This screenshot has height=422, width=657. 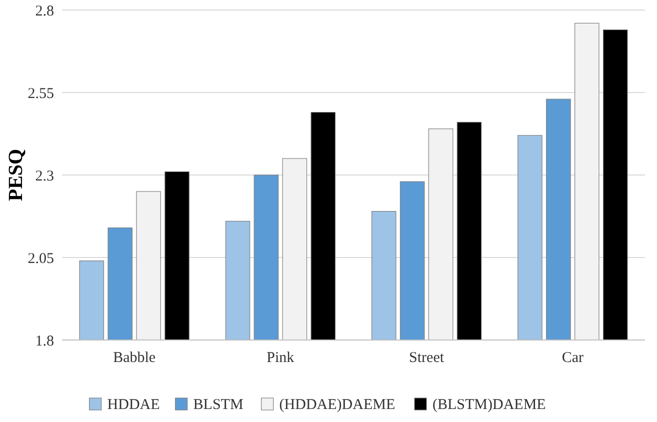 I want to click on x-tick-label: Street, so click(x=427, y=358).